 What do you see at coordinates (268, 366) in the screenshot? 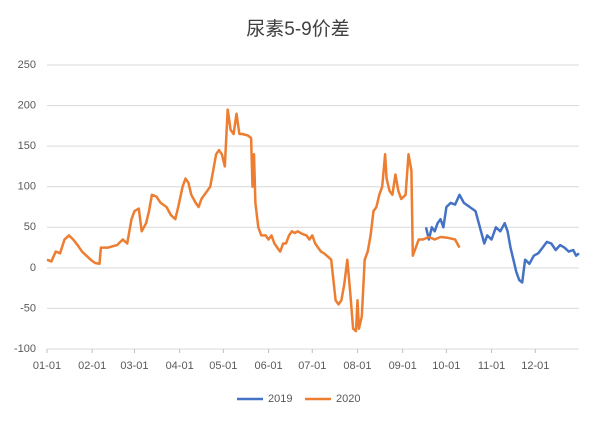
I see `x-tick-label: 06-01` at bounding box center [268, 366].